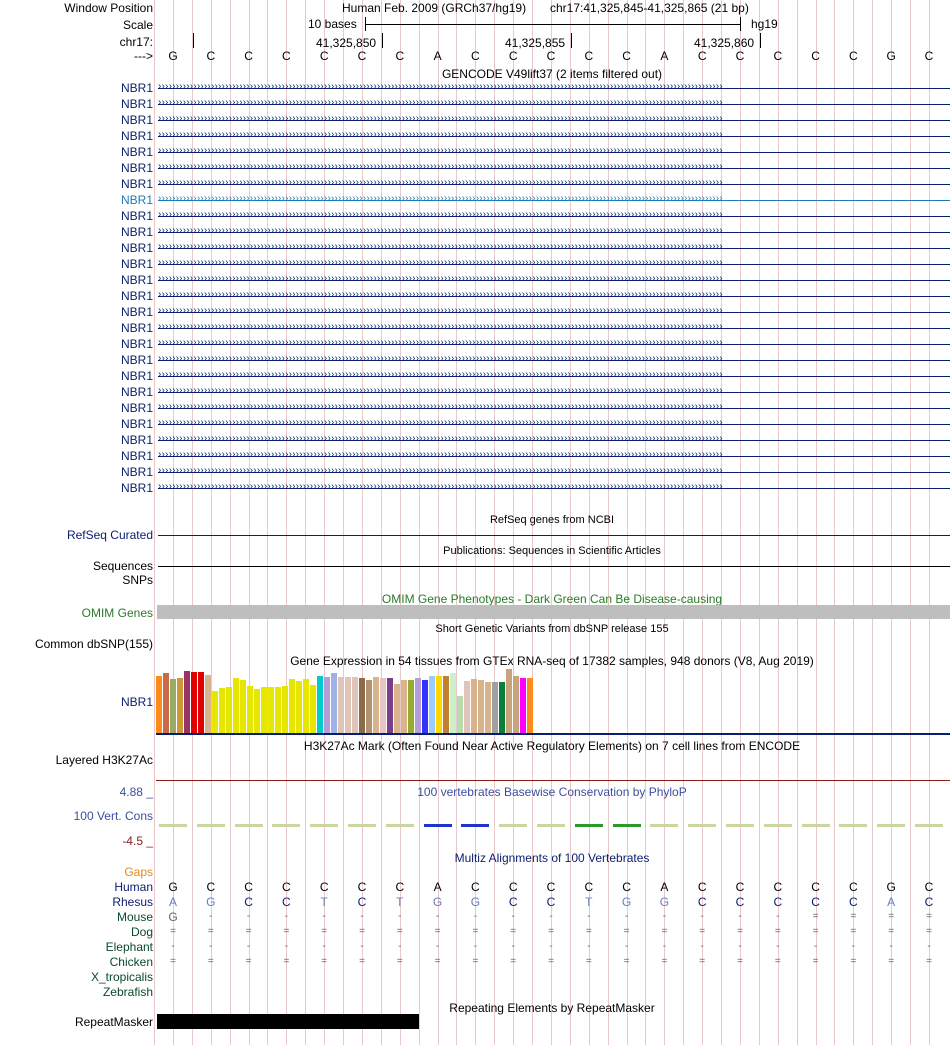 This screenshot has height=1045, width=950. What do you see at coordinates (554, 566) in the screenshot?
I see `pubs-line` at bounding box center [554, 566].